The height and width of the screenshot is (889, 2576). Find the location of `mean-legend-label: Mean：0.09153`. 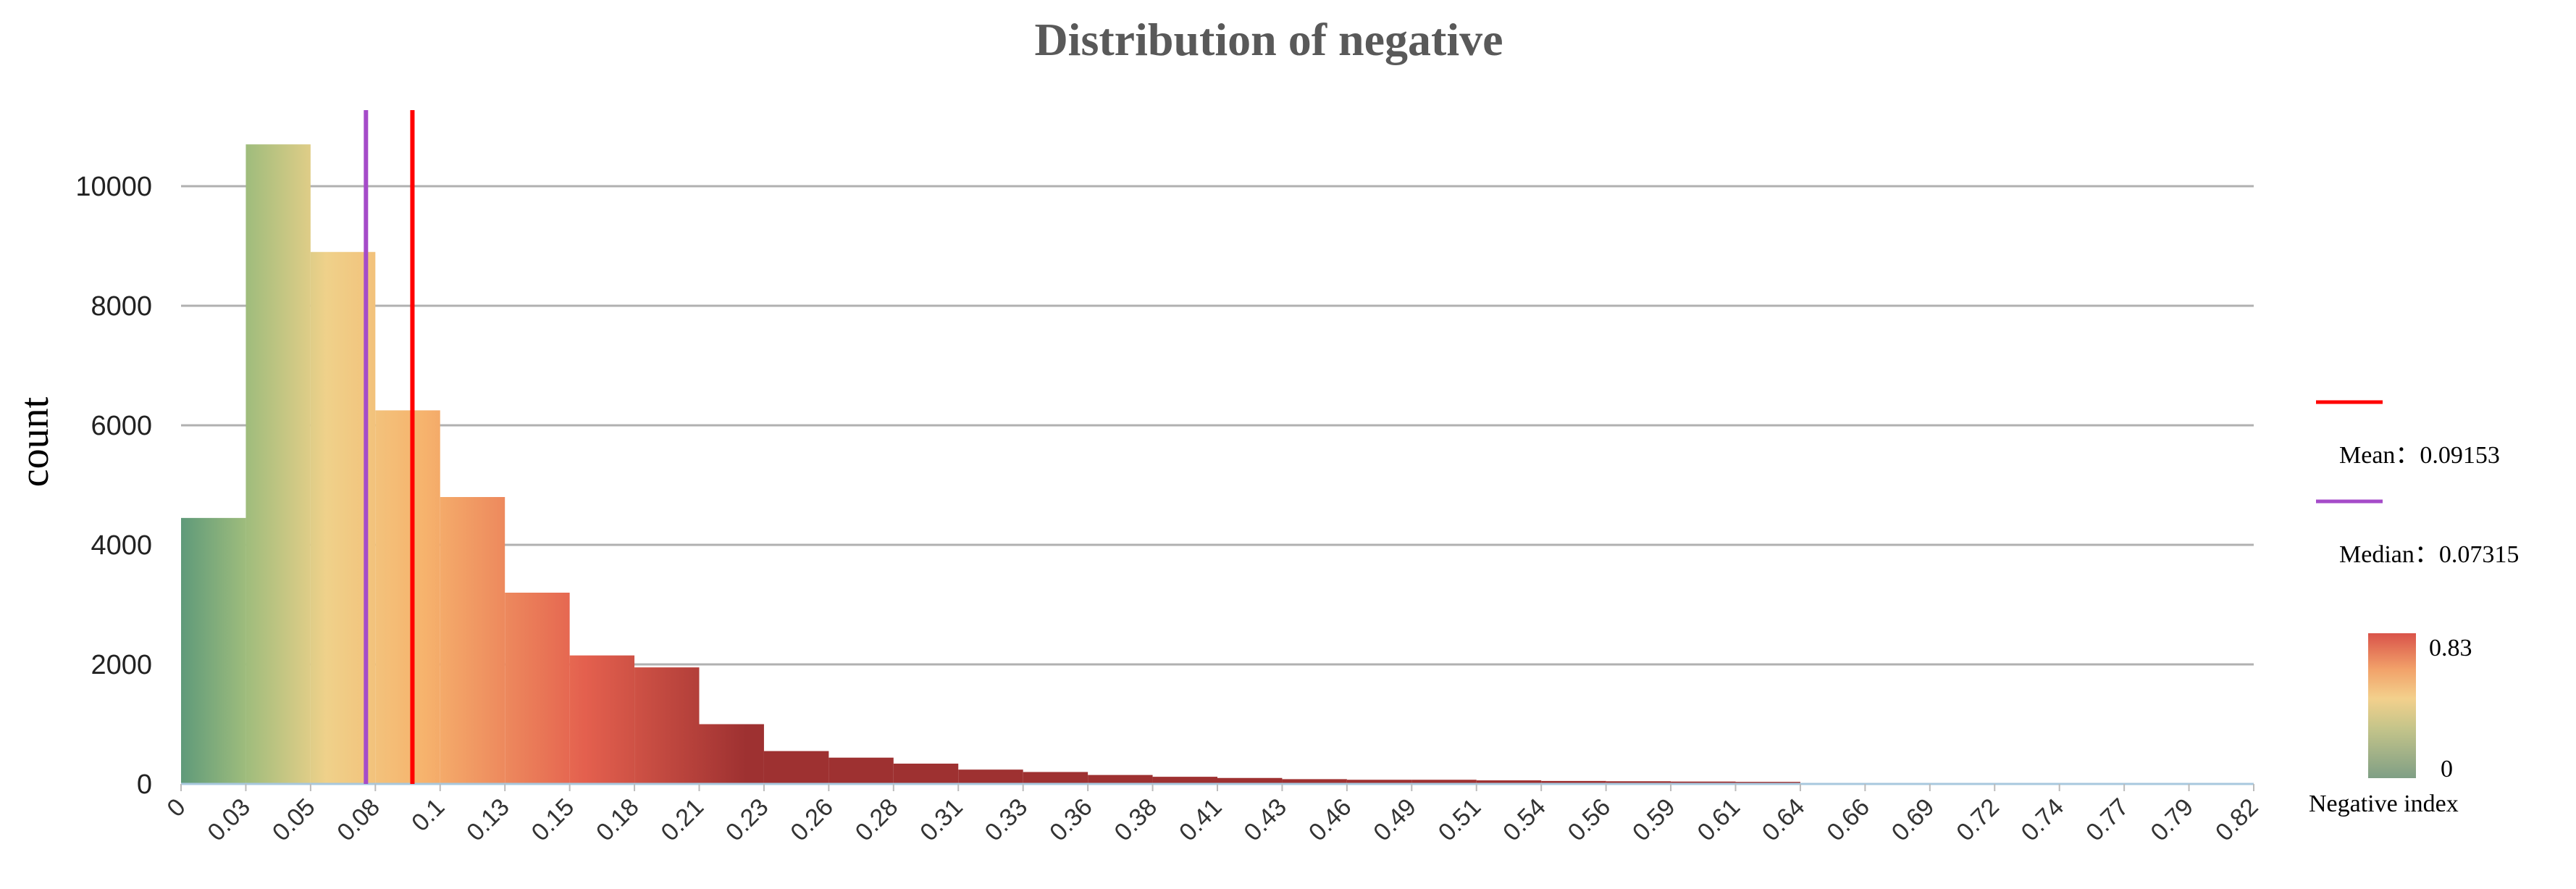

mean-legend-label: Mean：0.09153 is located at coordinates (2419, 455).